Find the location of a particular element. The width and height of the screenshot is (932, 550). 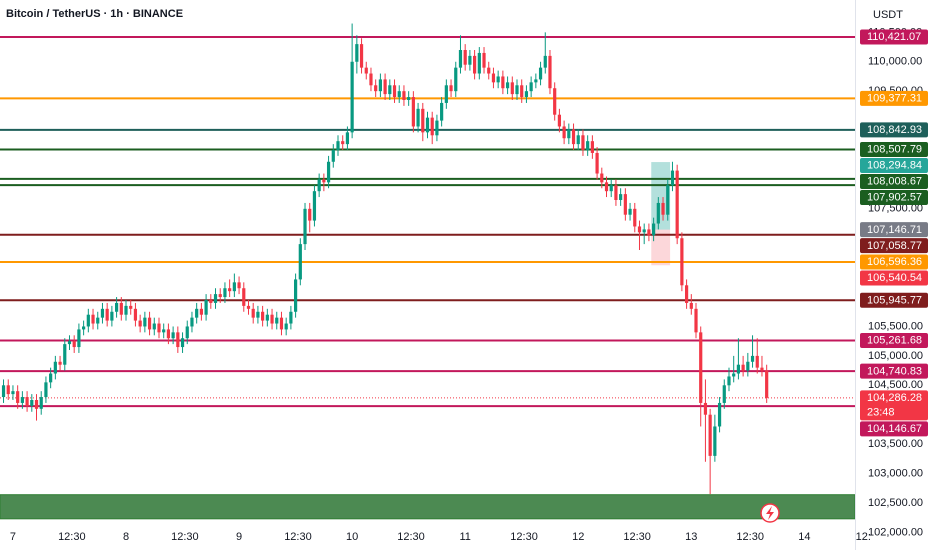

x-tick-label: 8 is located at coordinates (126, 537).